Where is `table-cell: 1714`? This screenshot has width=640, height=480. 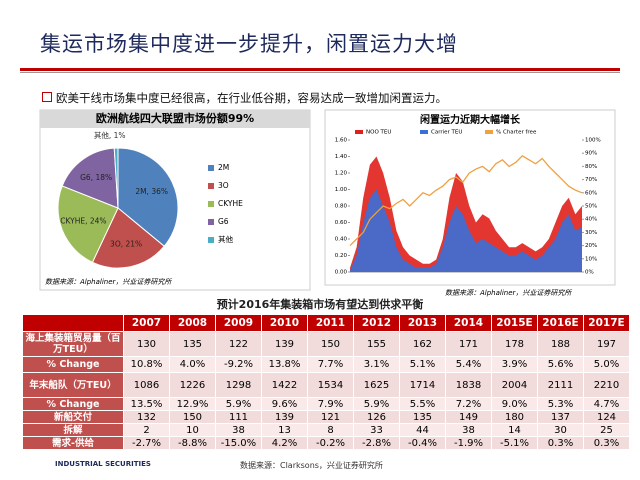
table-cell: 1714 is located at coordinates (422, 385).